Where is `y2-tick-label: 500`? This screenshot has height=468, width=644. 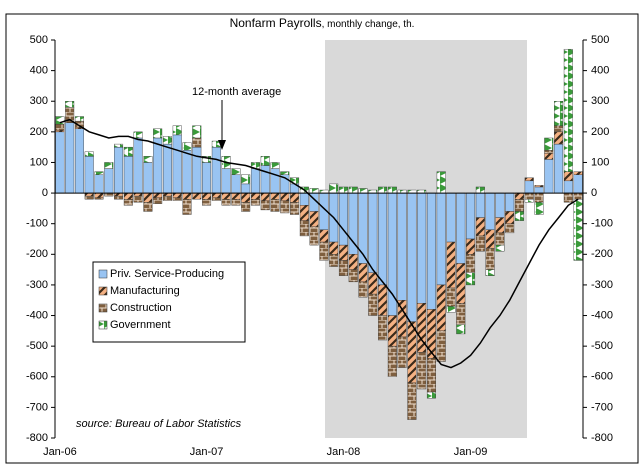 y2-tick-label: 500 is located at coordinates (600, 40).